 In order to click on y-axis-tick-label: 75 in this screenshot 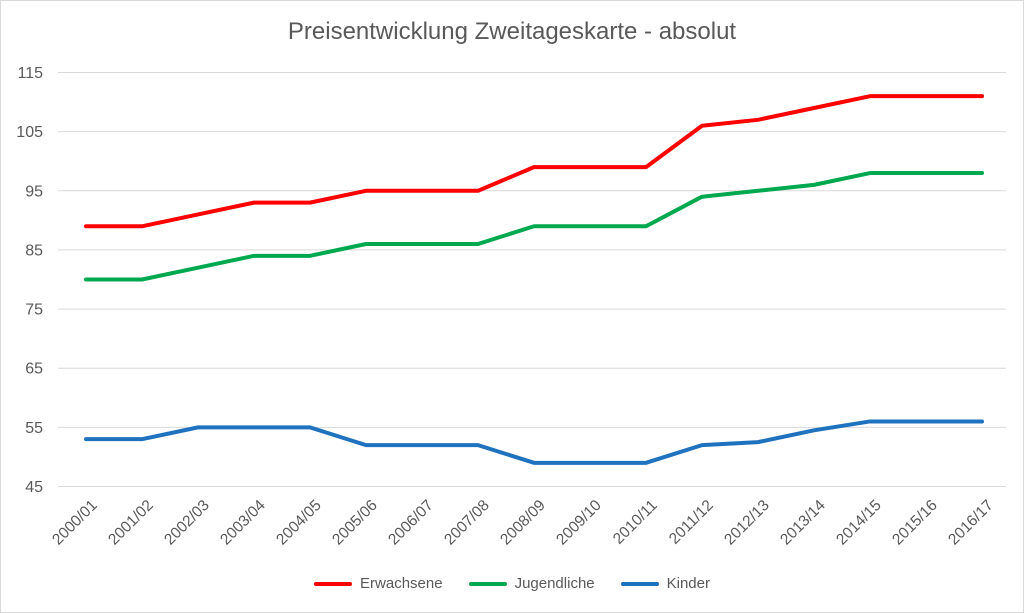, I will do `click(34, 310)`.